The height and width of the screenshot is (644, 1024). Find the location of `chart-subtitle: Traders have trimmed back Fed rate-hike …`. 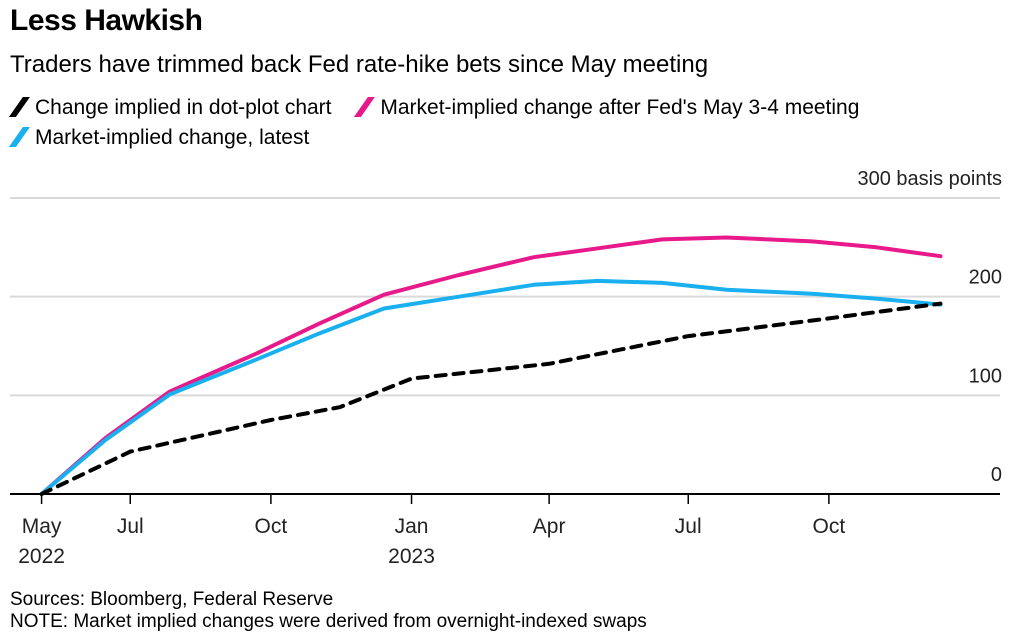

chart-subtitle: Traders have trimmed back Fed rate-hike … is located at coordinates (359, 64).